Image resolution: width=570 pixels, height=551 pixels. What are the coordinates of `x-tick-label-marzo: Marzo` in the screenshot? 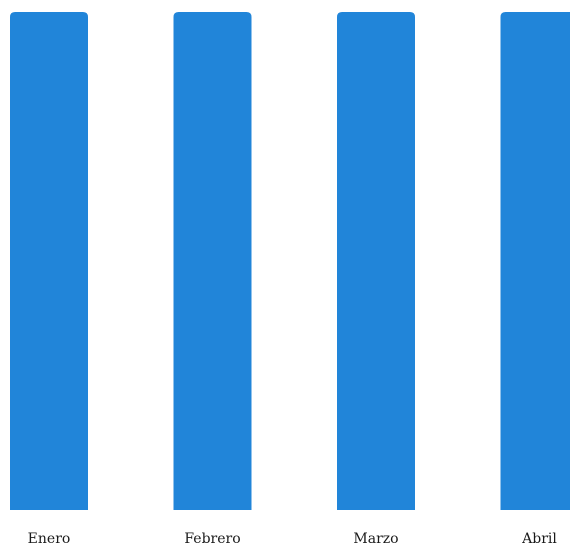 It's located at (375, 538).